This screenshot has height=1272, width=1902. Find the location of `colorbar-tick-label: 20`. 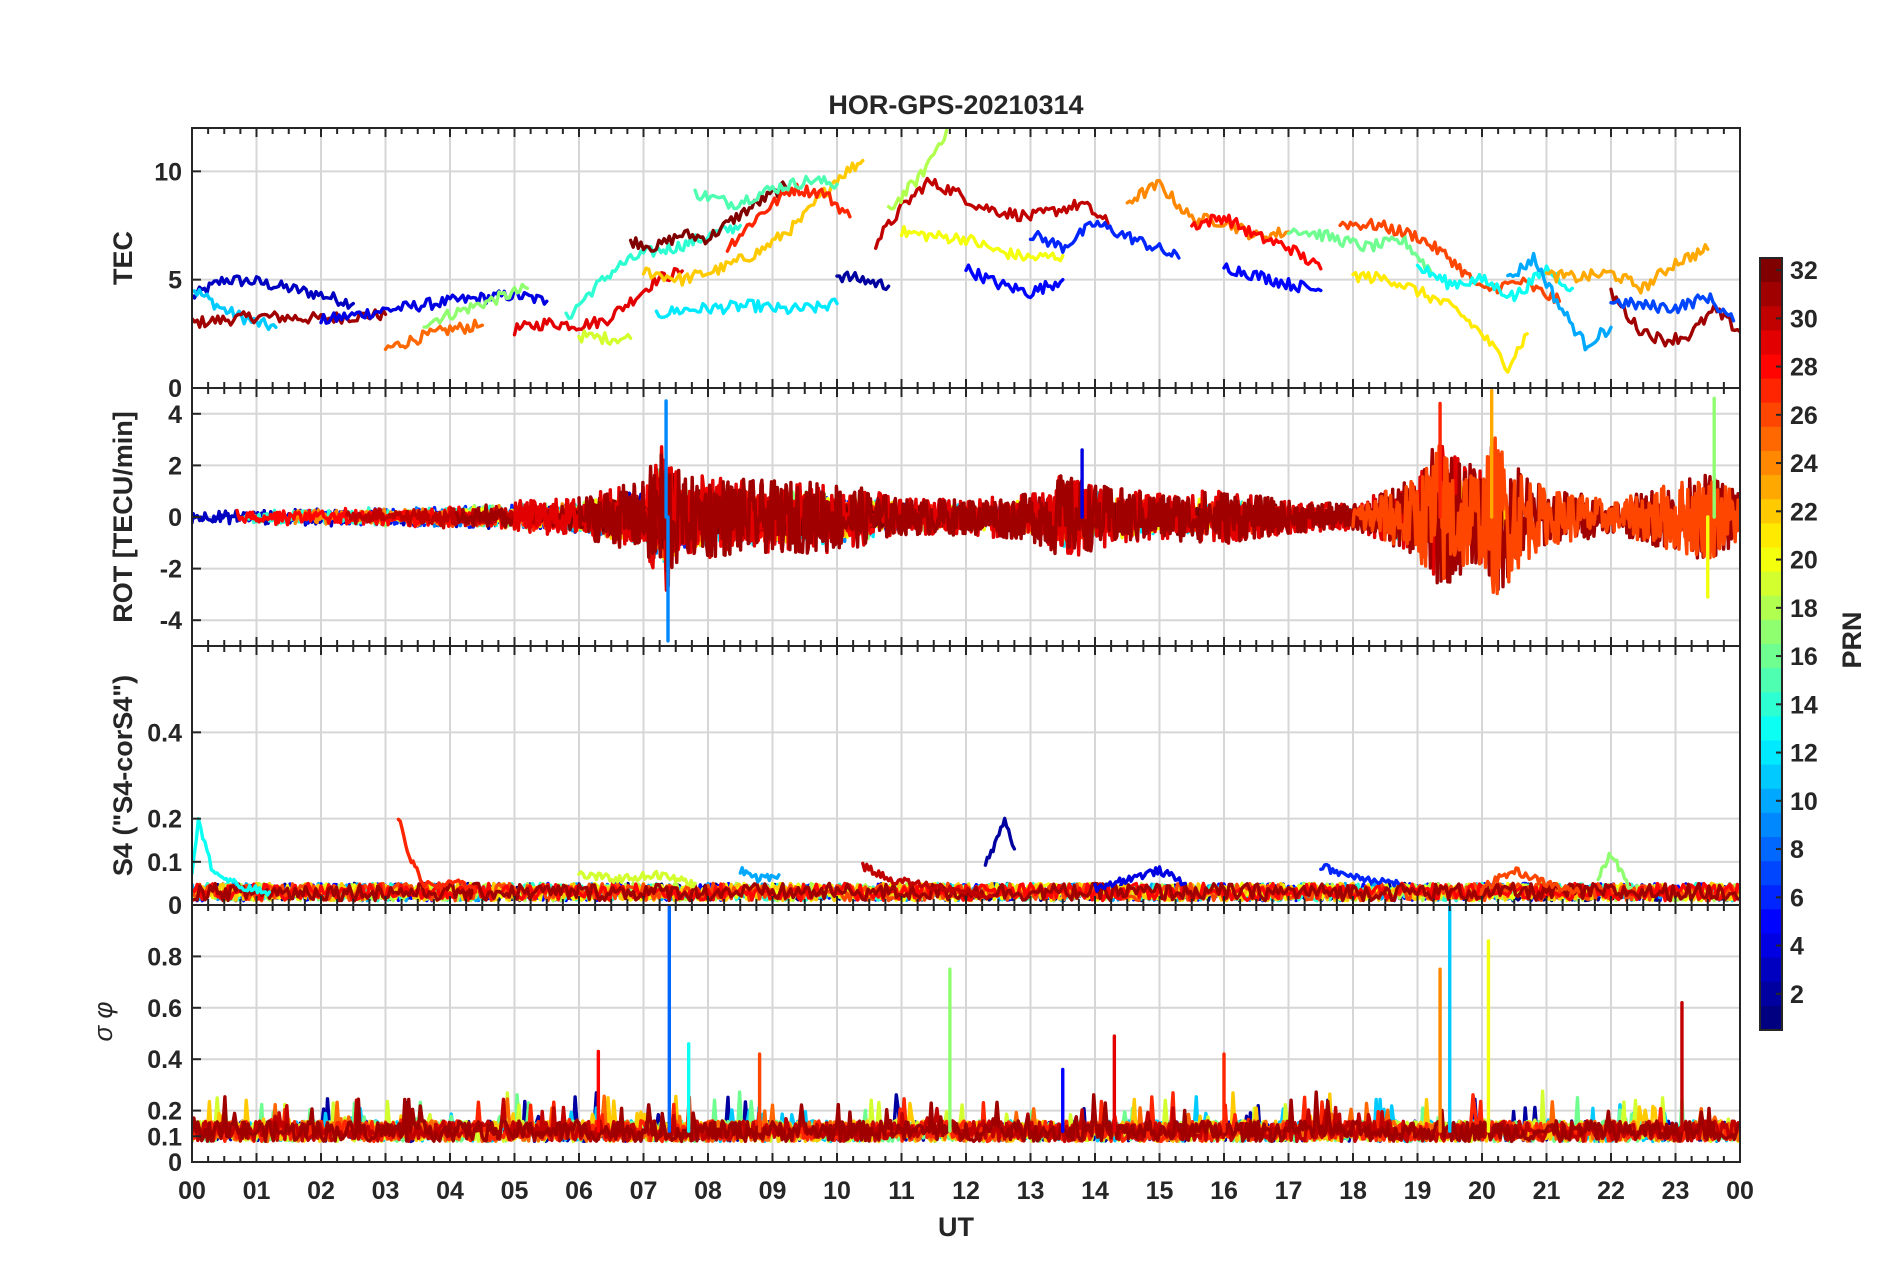

colorbar-tick-label: 20 is located at coordinates (1804, 561).